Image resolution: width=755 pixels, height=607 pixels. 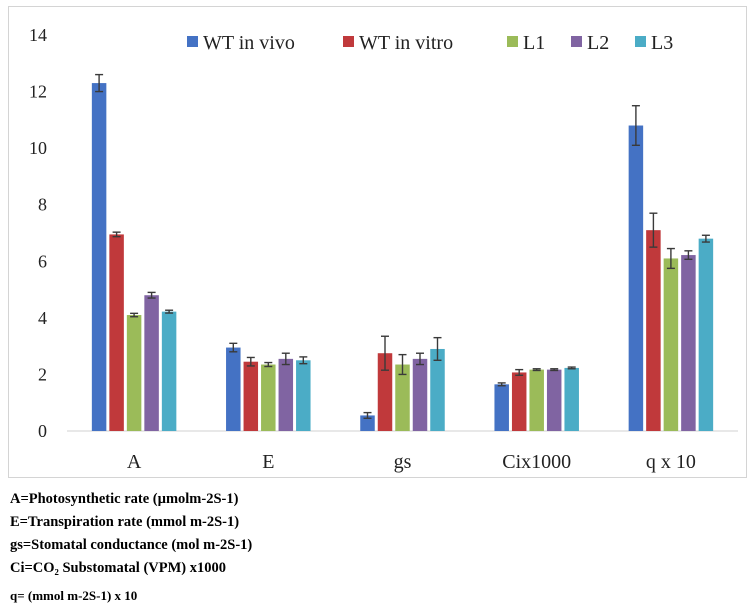 What do you see at coordinates (74, 595) in the screenshot?
I see `note-line-q: q= (mmol m-2S-1) x 10` at bounding box center [74, 595].